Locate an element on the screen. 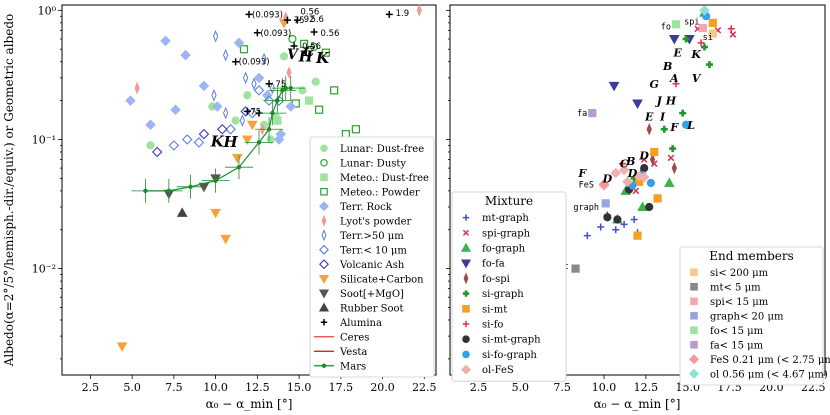  left-xtick-label-5: 15.0 is located at coordinates (299, 387).